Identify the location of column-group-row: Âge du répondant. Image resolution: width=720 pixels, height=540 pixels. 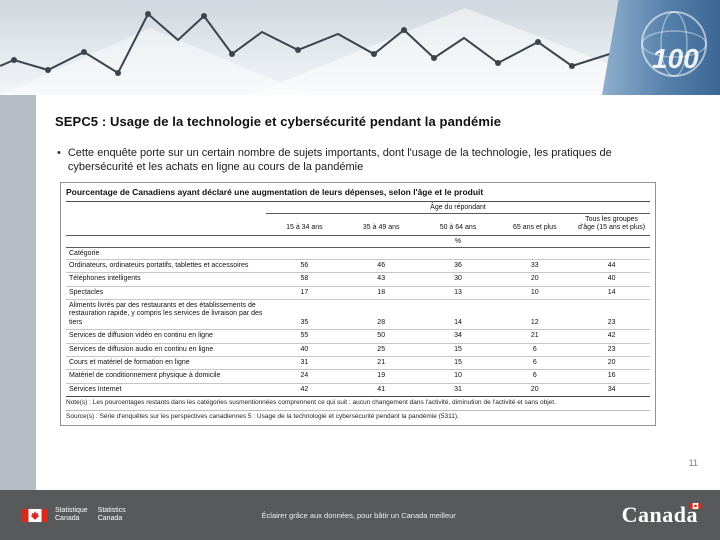
(358, 208).